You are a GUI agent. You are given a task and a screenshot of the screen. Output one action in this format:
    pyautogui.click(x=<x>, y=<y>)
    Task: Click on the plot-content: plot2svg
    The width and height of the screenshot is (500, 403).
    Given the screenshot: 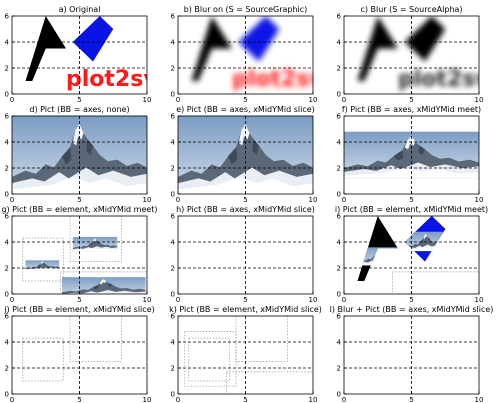 What is the action you would take?
    pyautogui.click(x=428, y=54)
    